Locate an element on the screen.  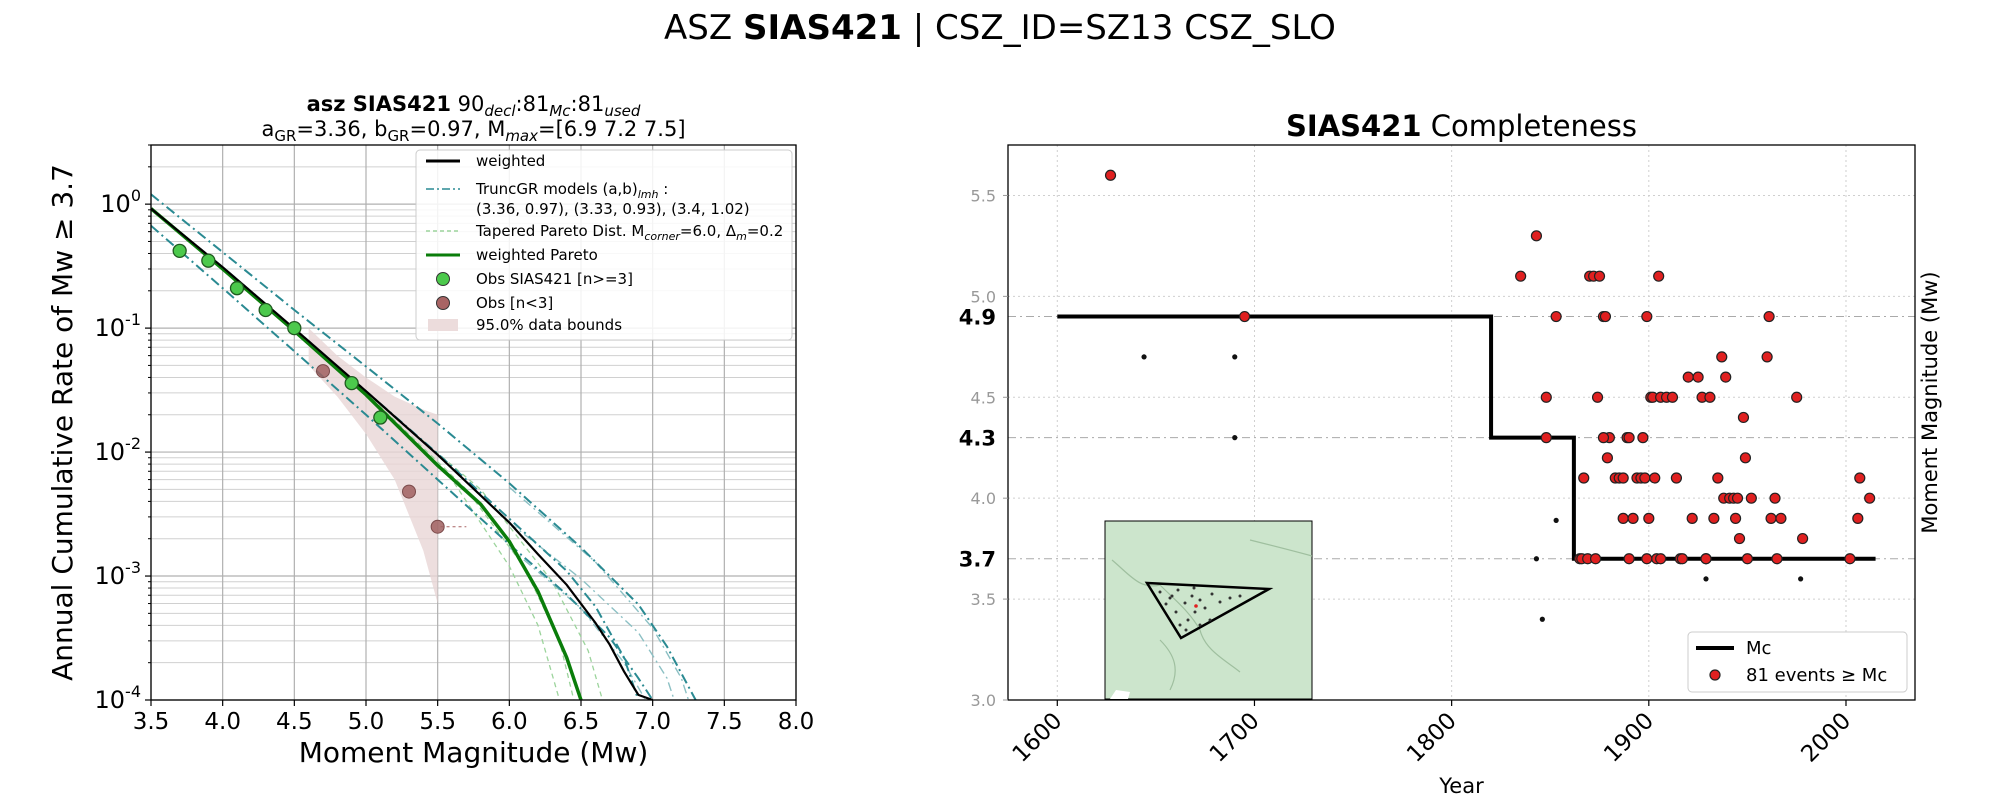
legend-label: Tapered Pareto Dist. Mcorner=6.0, Δm=0.2 is located at coordinates (629, 232).